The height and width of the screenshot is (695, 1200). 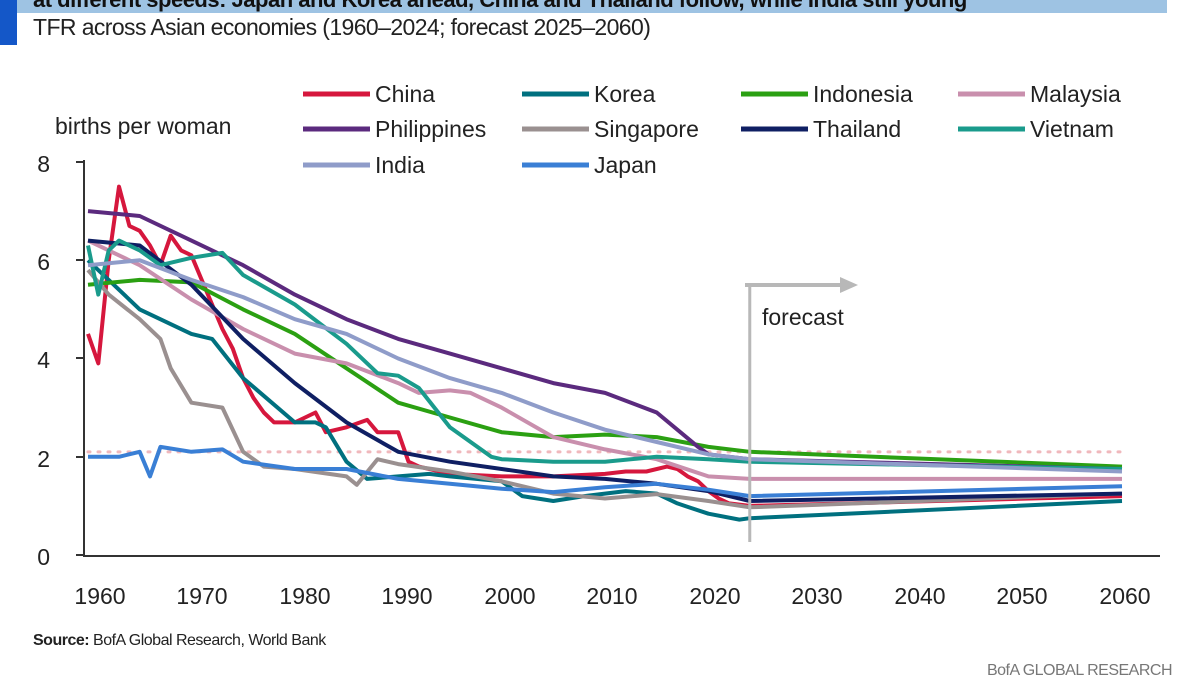 What do you see at coordinates (714, 596) in the screenshot?
I see `x-tick-label: 2020` at bounding box center [714, 596].